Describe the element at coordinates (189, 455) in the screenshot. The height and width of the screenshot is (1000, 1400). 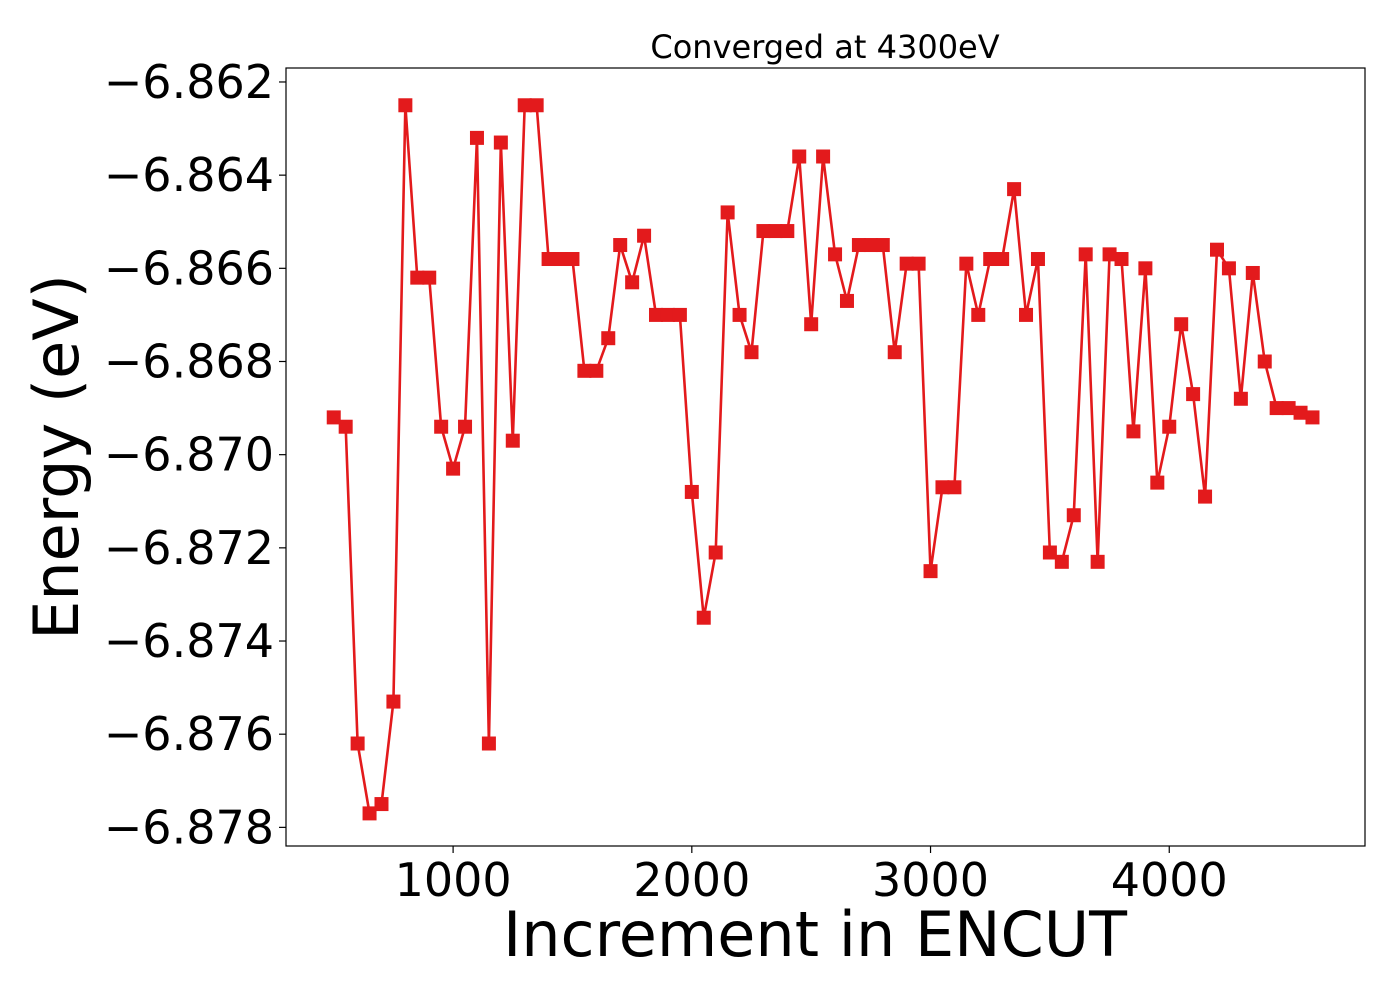
I see `y-tick-label: −6.870` at that location.